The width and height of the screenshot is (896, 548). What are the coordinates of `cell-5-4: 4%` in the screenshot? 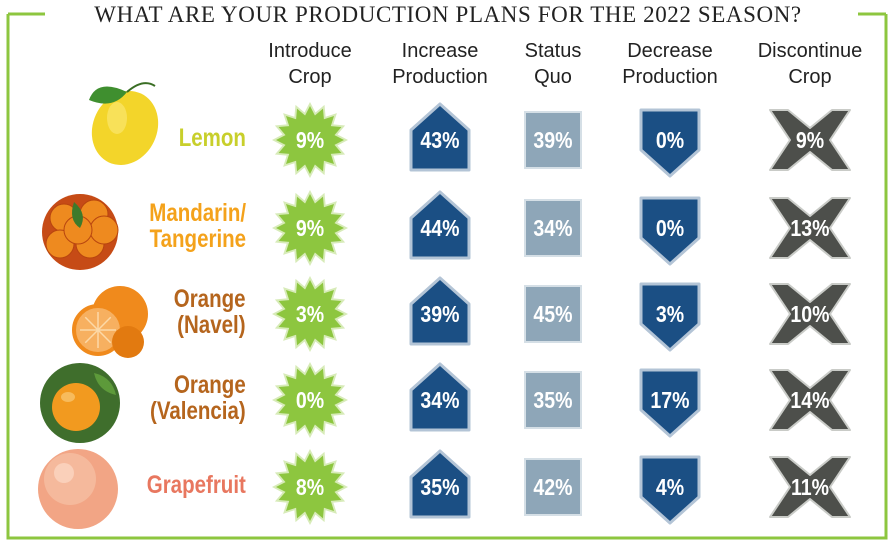 It's located at (670, 490).